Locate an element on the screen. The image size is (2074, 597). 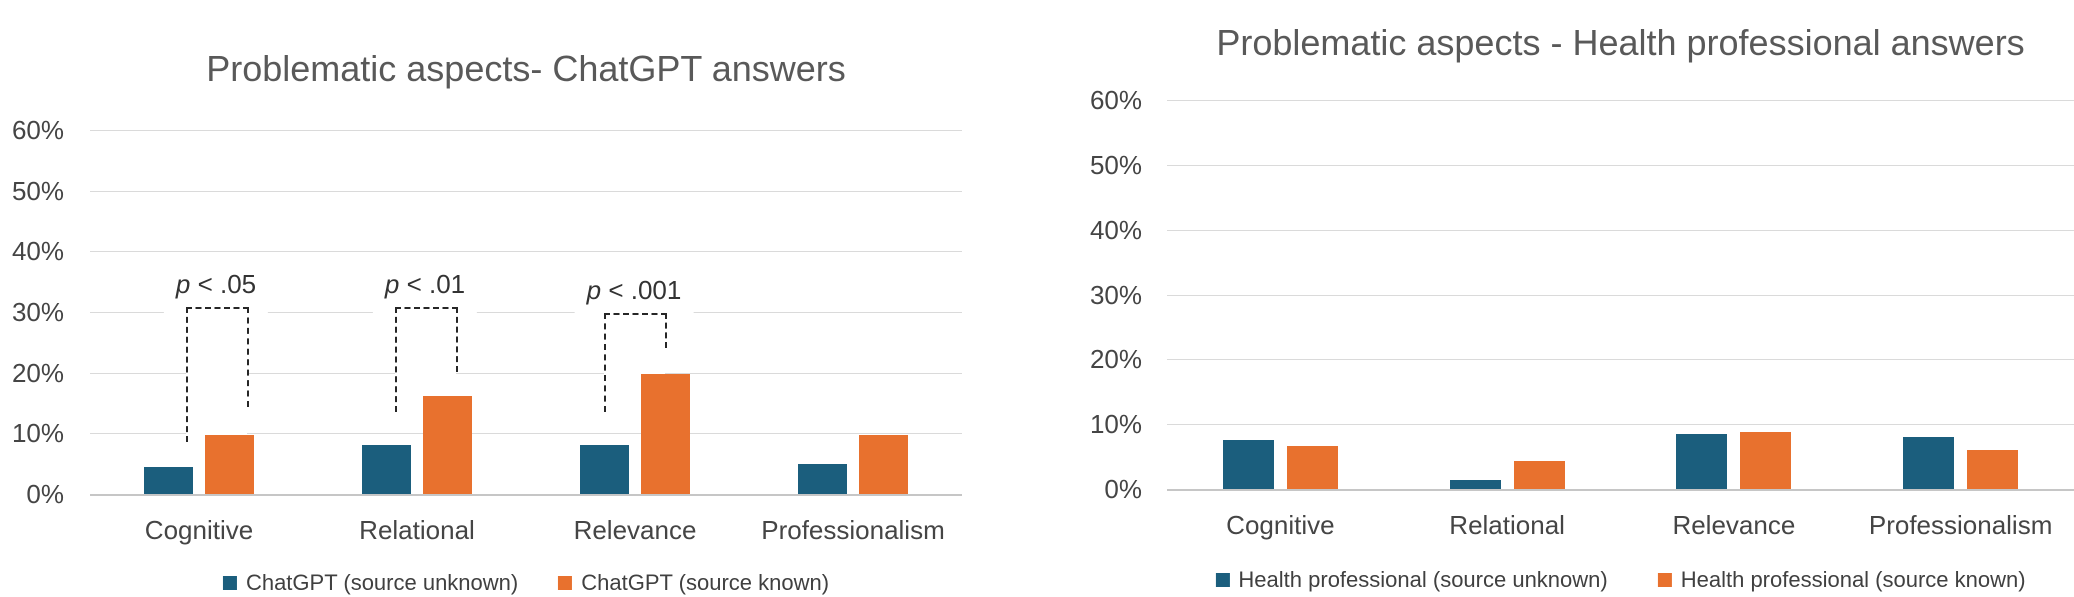
bar-chatgpt-source-unknown-cognitive is located at coordinates (168, 480).